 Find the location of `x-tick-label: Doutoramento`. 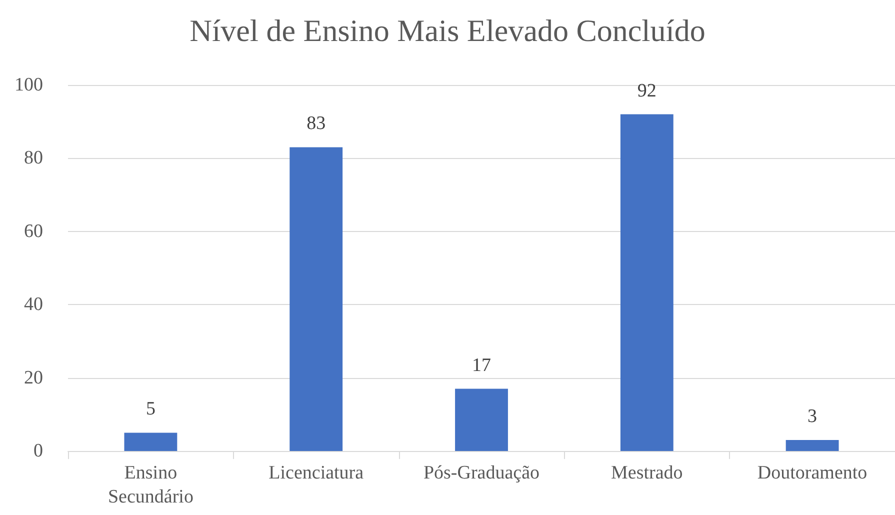

x-tick-label: Doutoramento is located at coordinates (812, 473).